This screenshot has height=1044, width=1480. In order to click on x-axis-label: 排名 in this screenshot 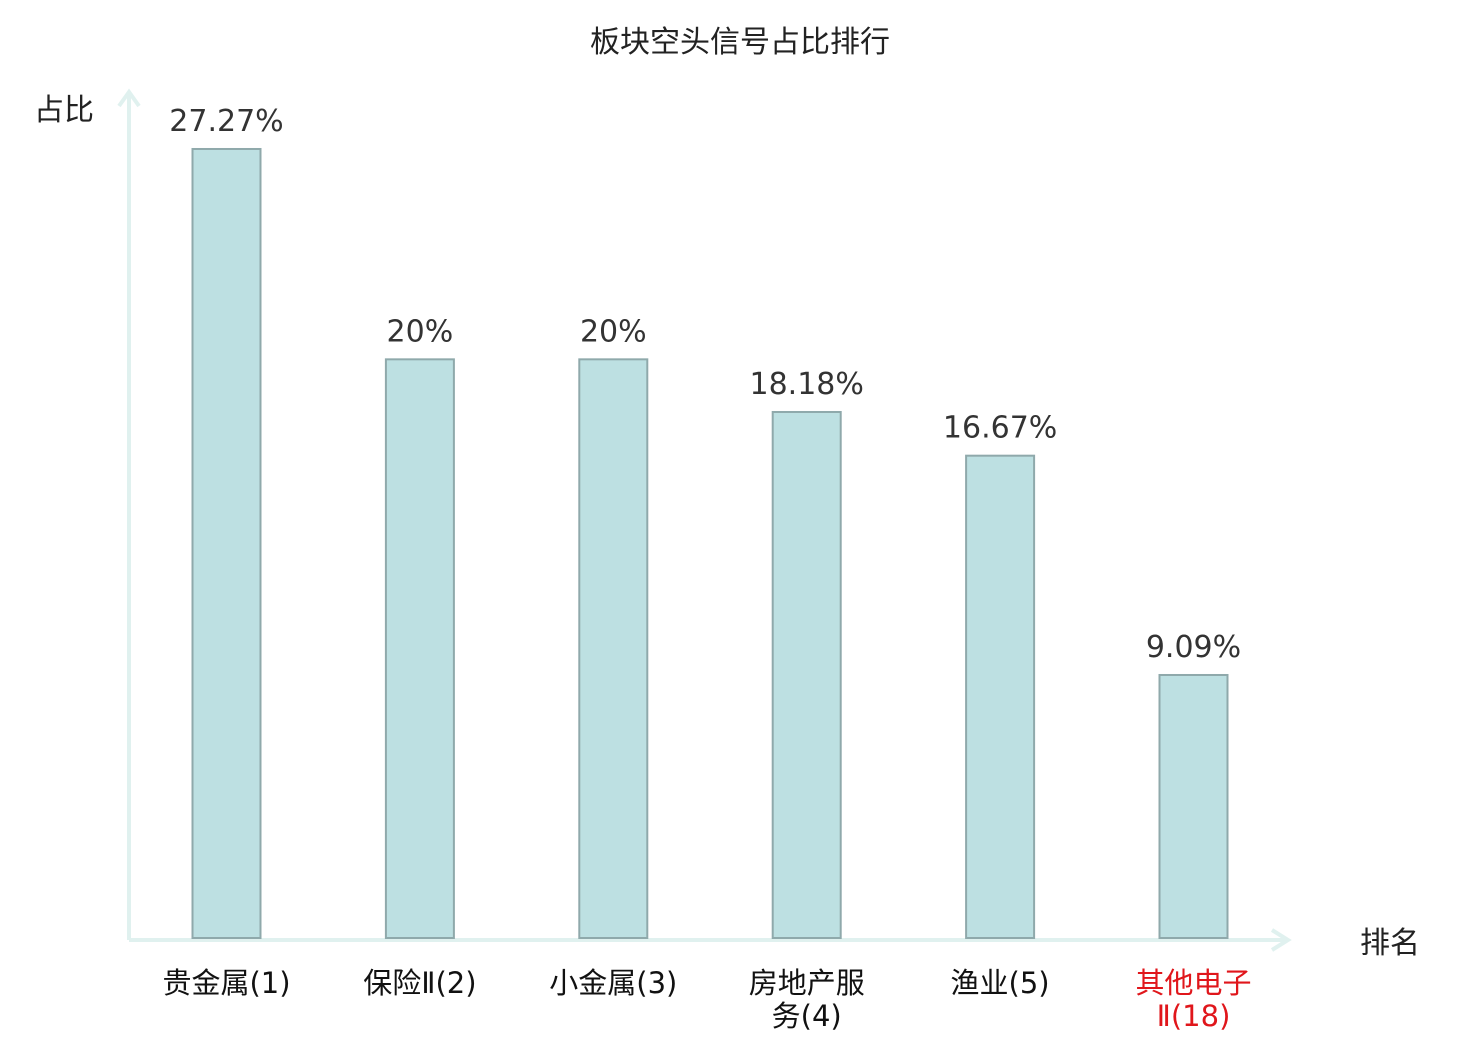, I will do `click(1390, 943)`.